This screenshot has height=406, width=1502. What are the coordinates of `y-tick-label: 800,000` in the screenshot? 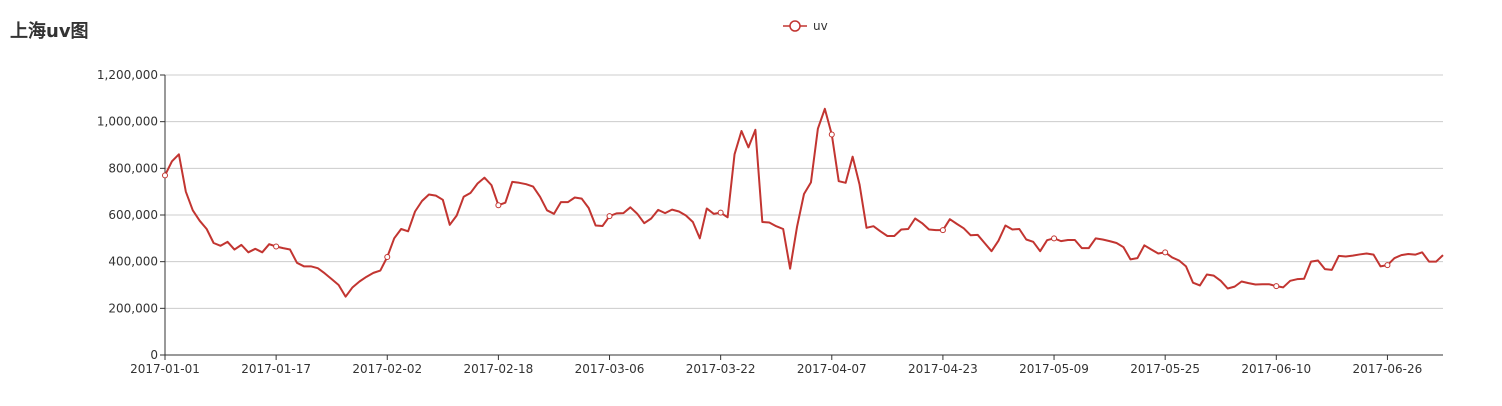 It's located at (133, 168).